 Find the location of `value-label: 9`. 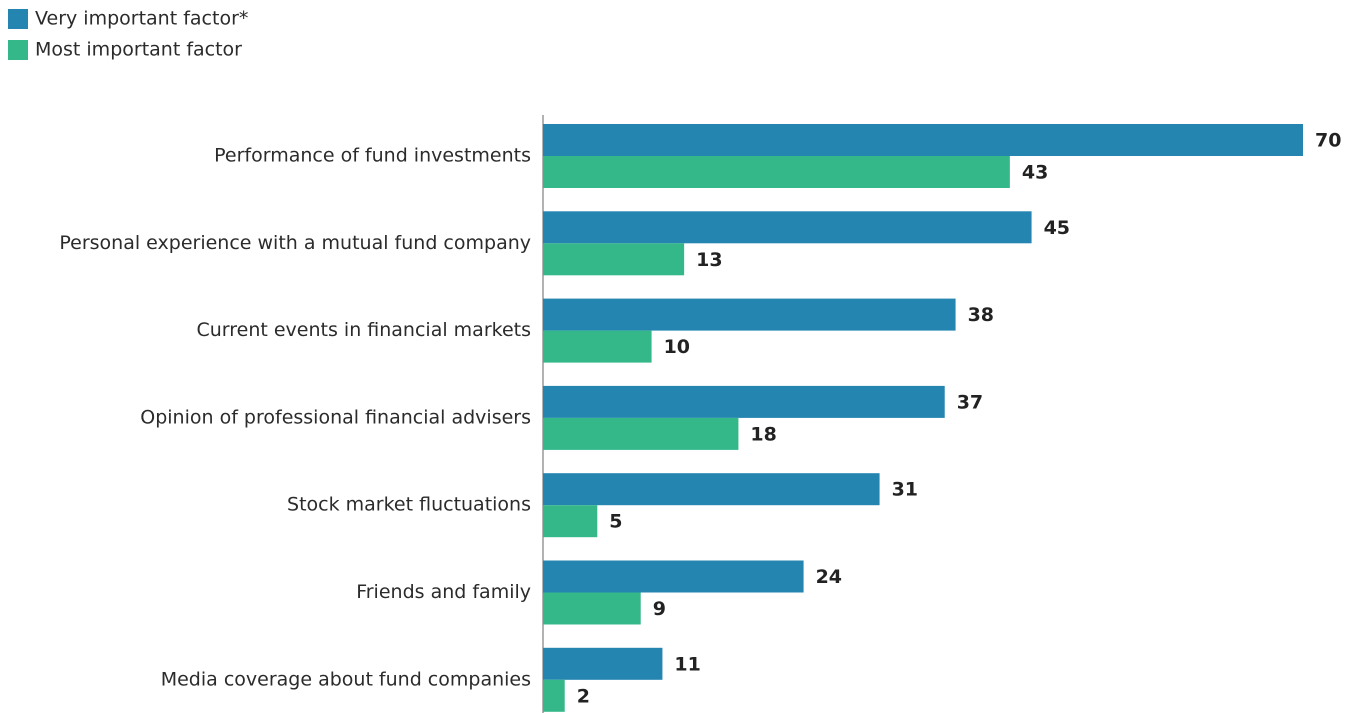

value-label: 9 is located at coordinates (659, 609).